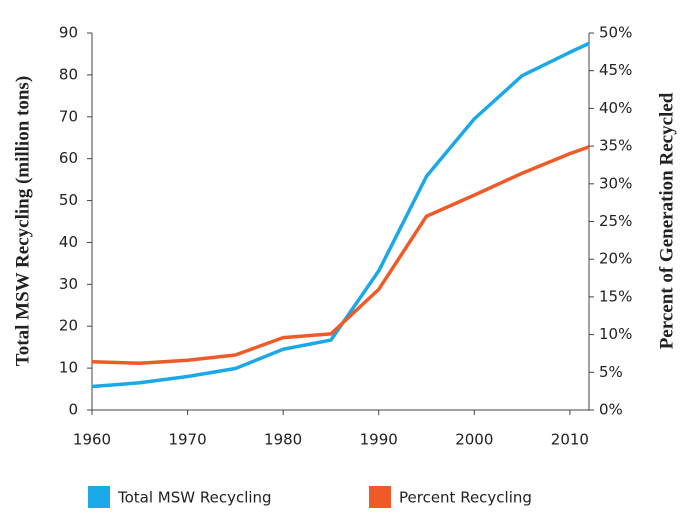 Image resolution: width=684 pixels, height=516 pixels. I want to click on y2-tick-label: 10%, so click(615, 334).